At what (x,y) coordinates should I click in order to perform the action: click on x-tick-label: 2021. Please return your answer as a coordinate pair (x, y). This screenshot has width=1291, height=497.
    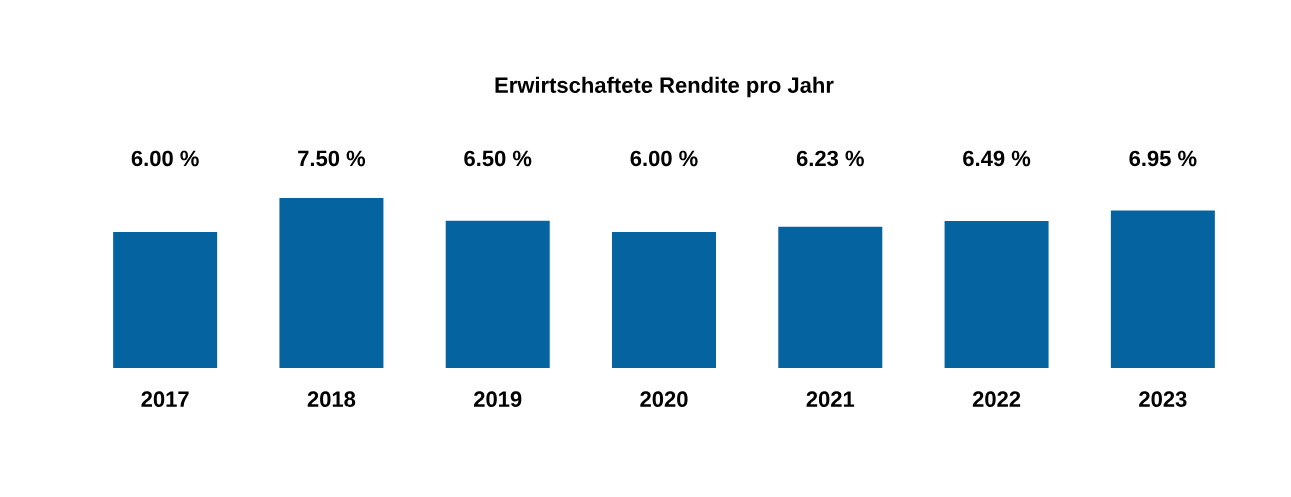
    Looking at the image, I should click on (830, 399).